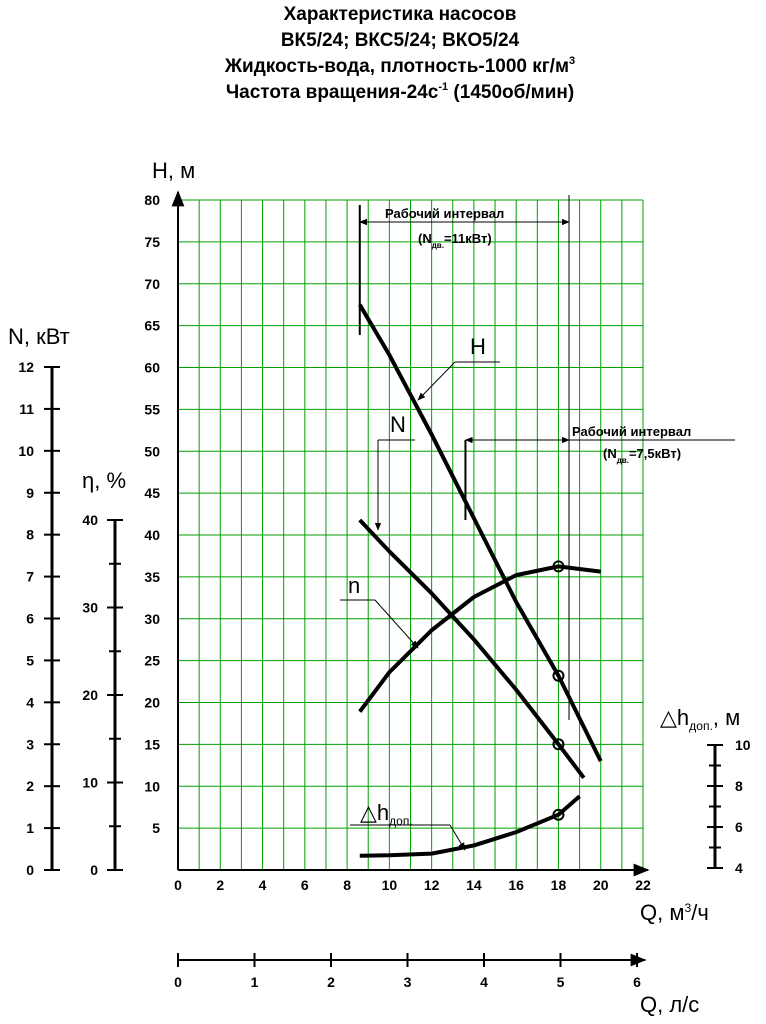 The height and width of the screenshot is (1024, 766). What do you see at coordinates (30, 493) in the screenshot?
I see `tick-label: 9` at bounding box center [30, 493].